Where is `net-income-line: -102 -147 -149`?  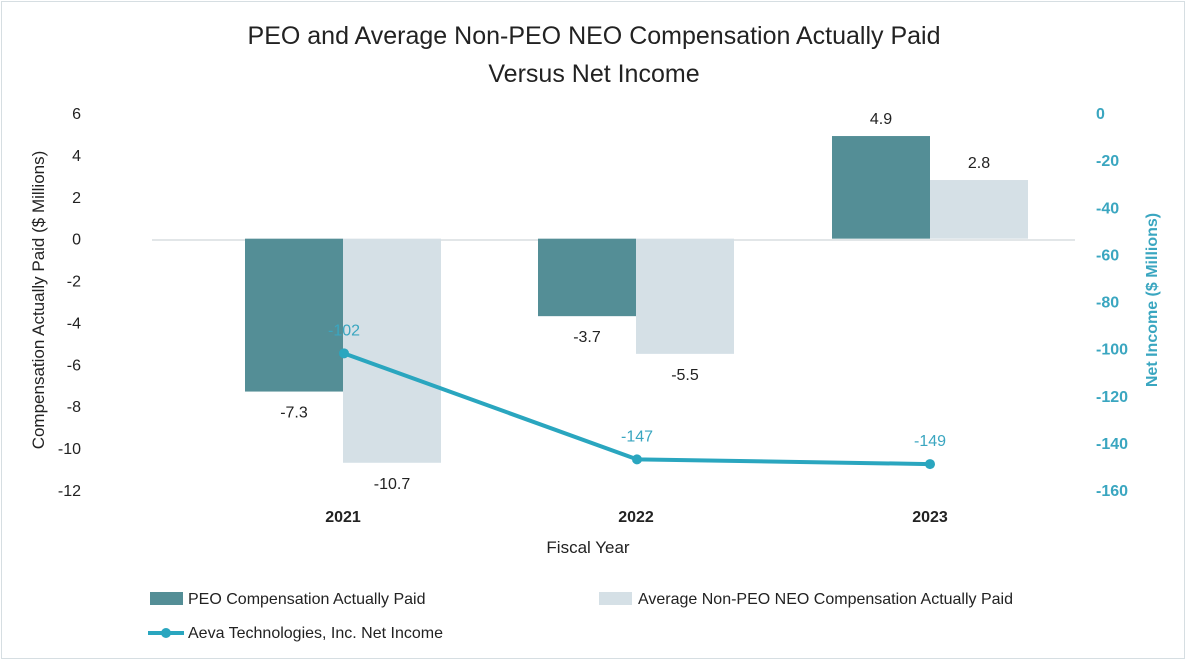
net-income-line: -102 -147 -149 is located at coordinates (637, 396).